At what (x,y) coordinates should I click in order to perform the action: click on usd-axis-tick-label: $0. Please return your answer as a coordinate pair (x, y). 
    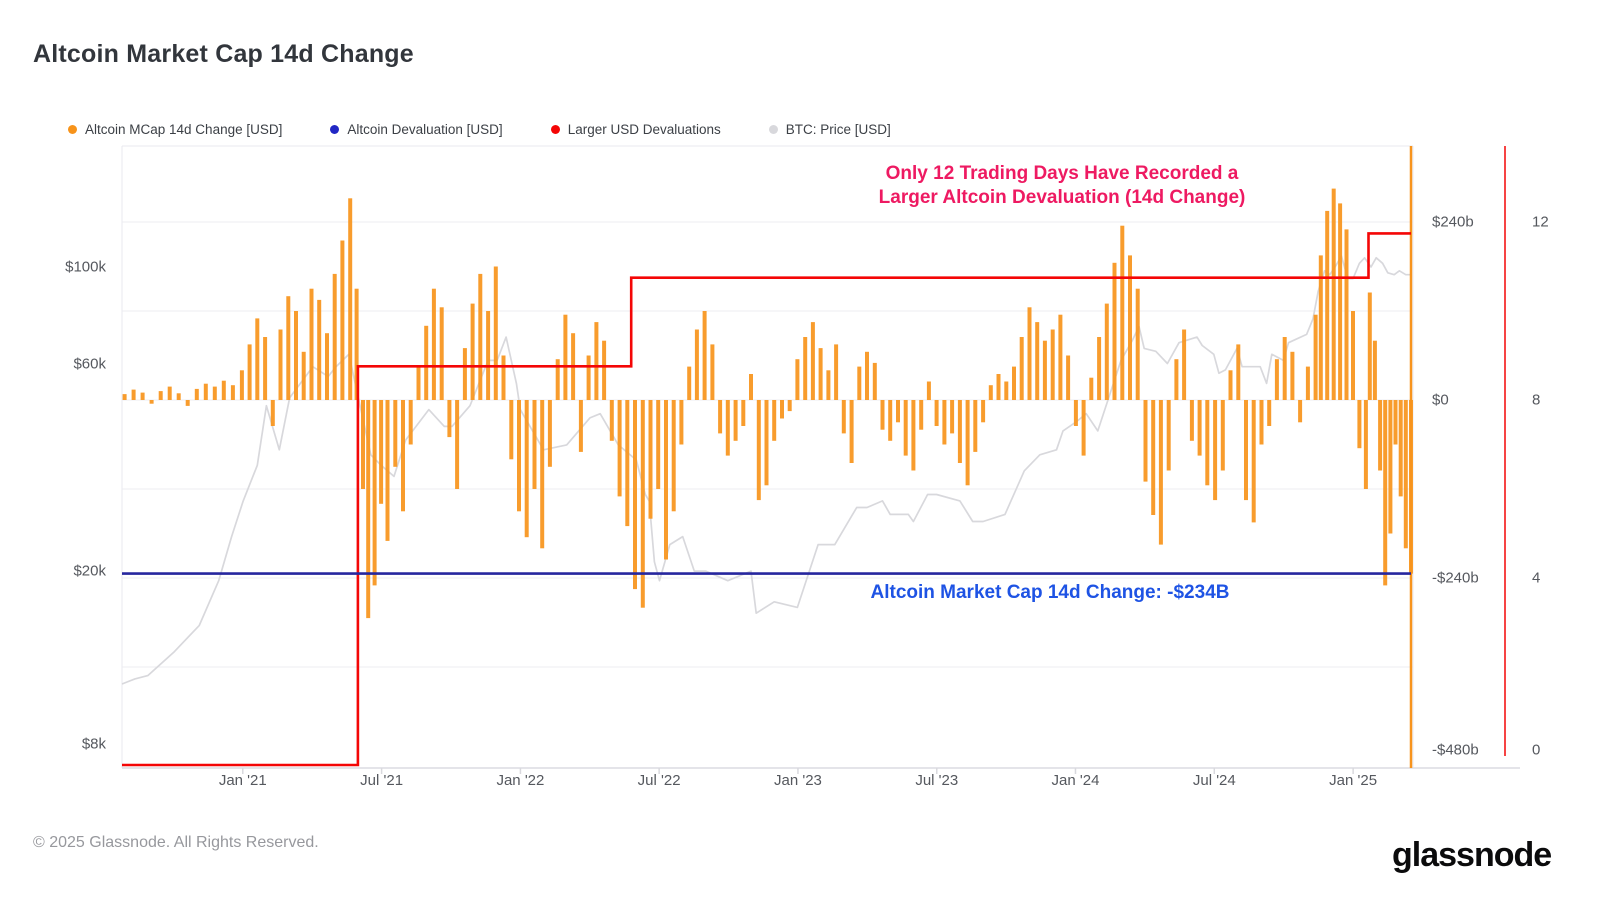
    Looking at the image, I should click on (1440, 400).